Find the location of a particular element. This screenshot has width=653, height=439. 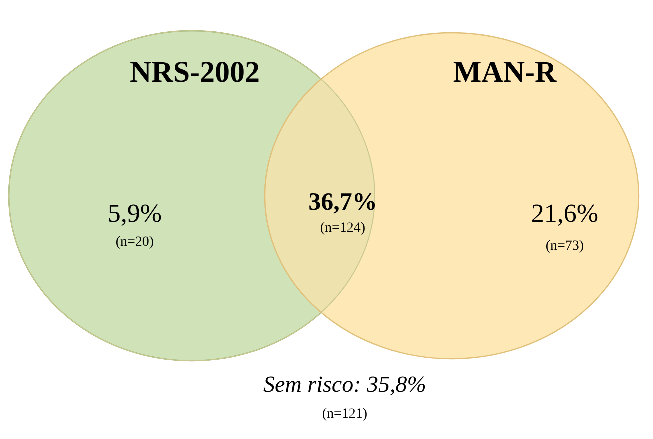

data-label: 36,7% is located at coordinates (343, 202).